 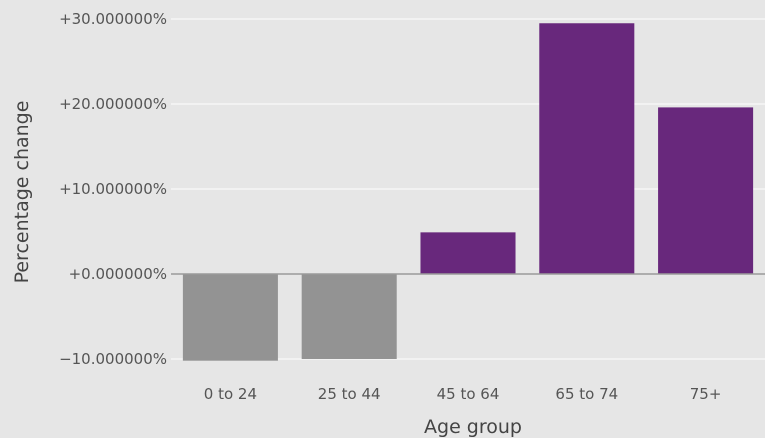 I want to click on y-tick-label: +10.000000%, so click(x=113, y=189).